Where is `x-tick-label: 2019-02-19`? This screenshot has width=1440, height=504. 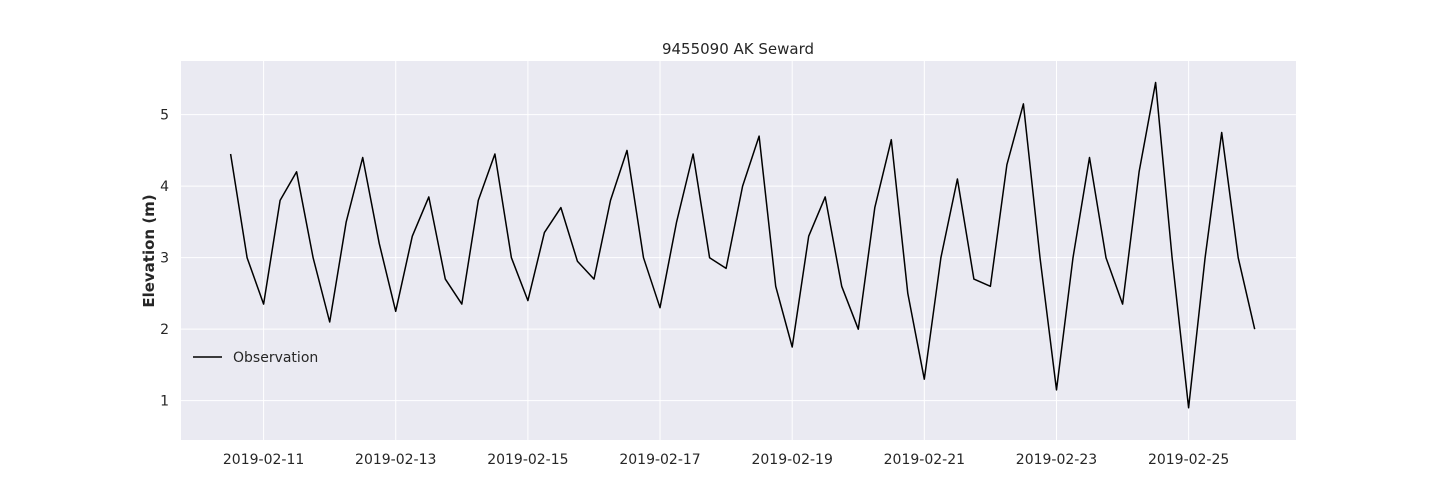
x-tick-label: 2019-02-19 is located at coordinates (791, 460).